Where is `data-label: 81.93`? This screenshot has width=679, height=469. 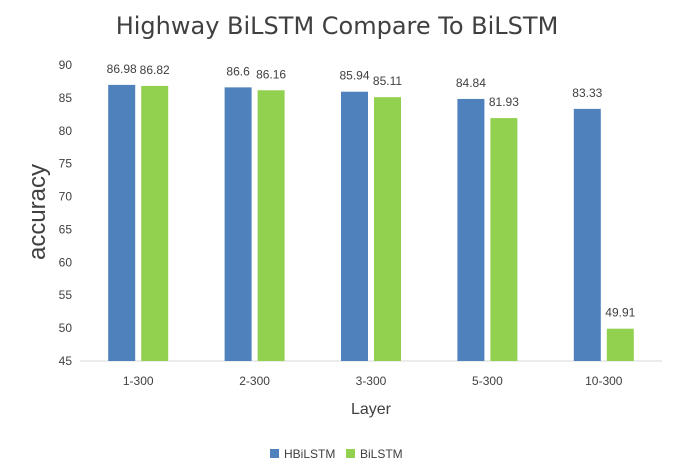
data-label: 81.93 is located at coordinates (504, 102).